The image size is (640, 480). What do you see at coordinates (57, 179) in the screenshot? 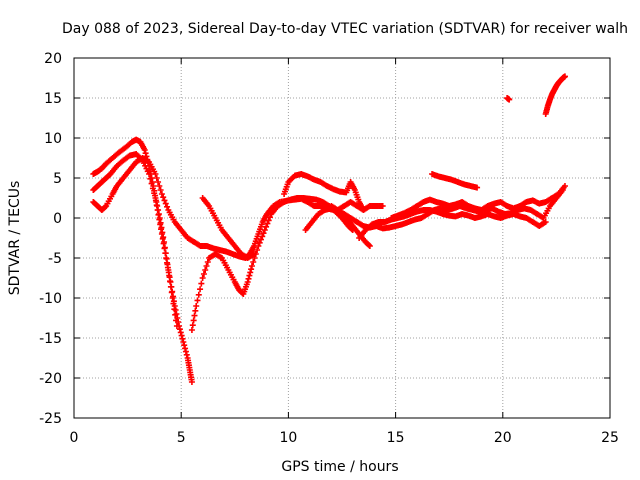
I see `y-tick-label: 5` at bounding box center [57, 179].